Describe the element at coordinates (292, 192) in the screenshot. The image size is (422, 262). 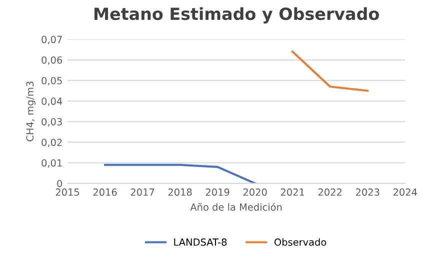
I see `x-tick-label: 2021` at that location.